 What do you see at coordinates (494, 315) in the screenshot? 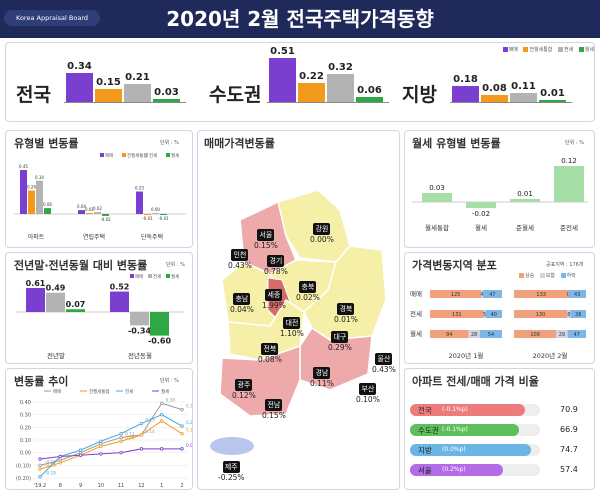
I see `dist-value: 40` at bounding box center [494, 315].